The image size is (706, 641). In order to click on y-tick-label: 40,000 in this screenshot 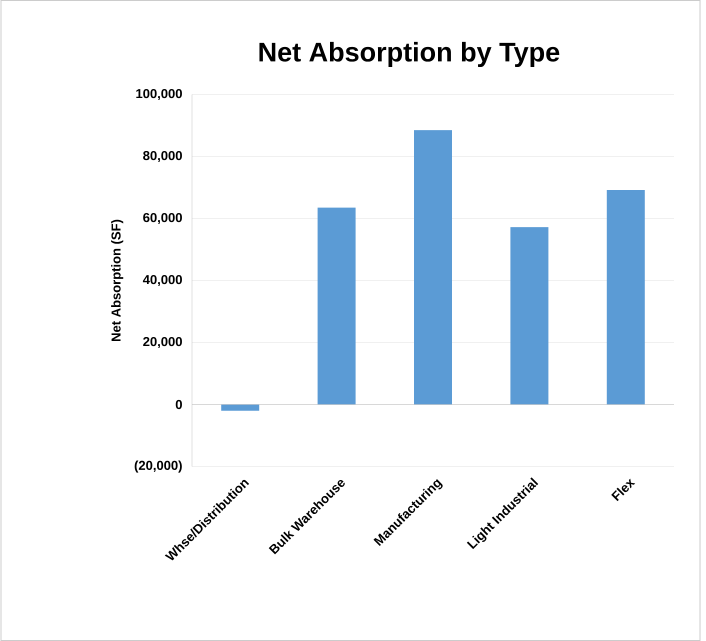, I will do `click(162, 280)`.